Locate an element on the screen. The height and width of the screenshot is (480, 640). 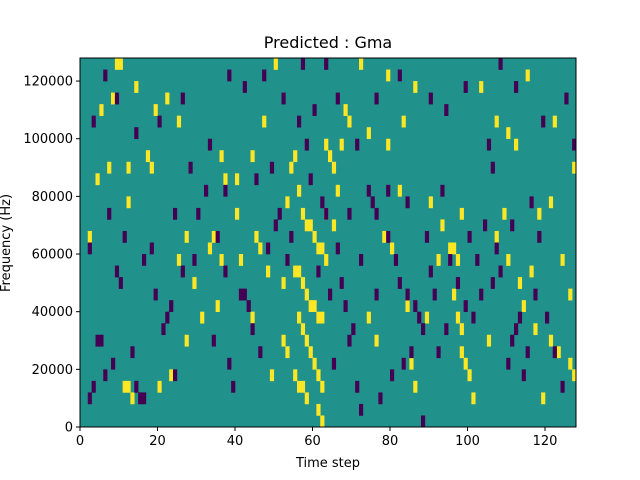
y-tick-label: 0 is located at coordinates (69, 428).